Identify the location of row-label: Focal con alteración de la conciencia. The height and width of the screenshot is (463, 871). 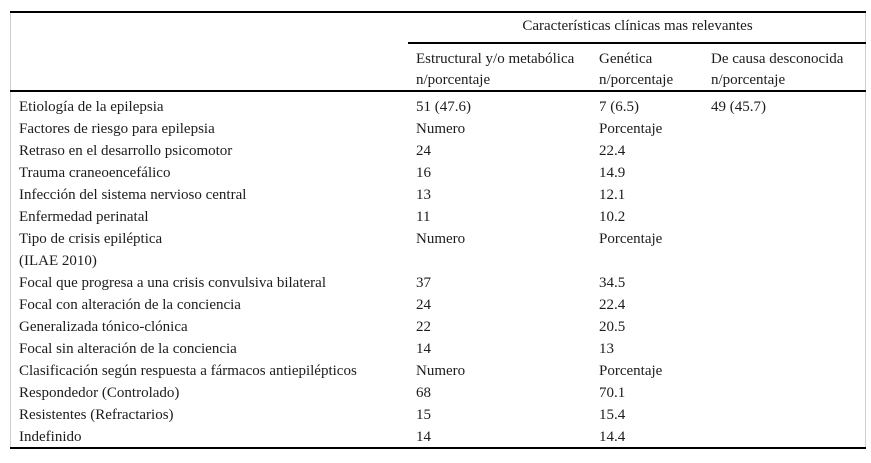
(213, 305).